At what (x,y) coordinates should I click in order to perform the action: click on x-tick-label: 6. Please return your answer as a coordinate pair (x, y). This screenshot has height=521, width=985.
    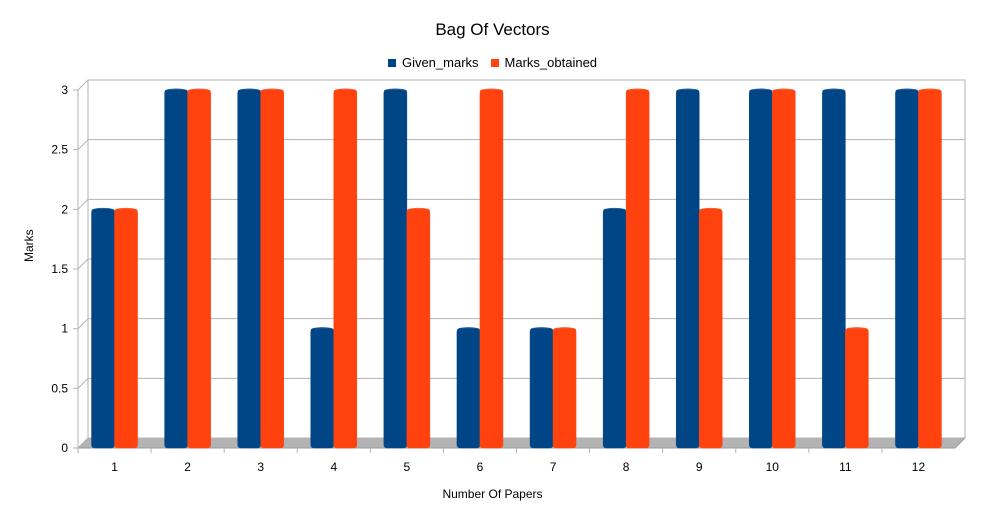
    Looking at the image, I should click on (480, 467).